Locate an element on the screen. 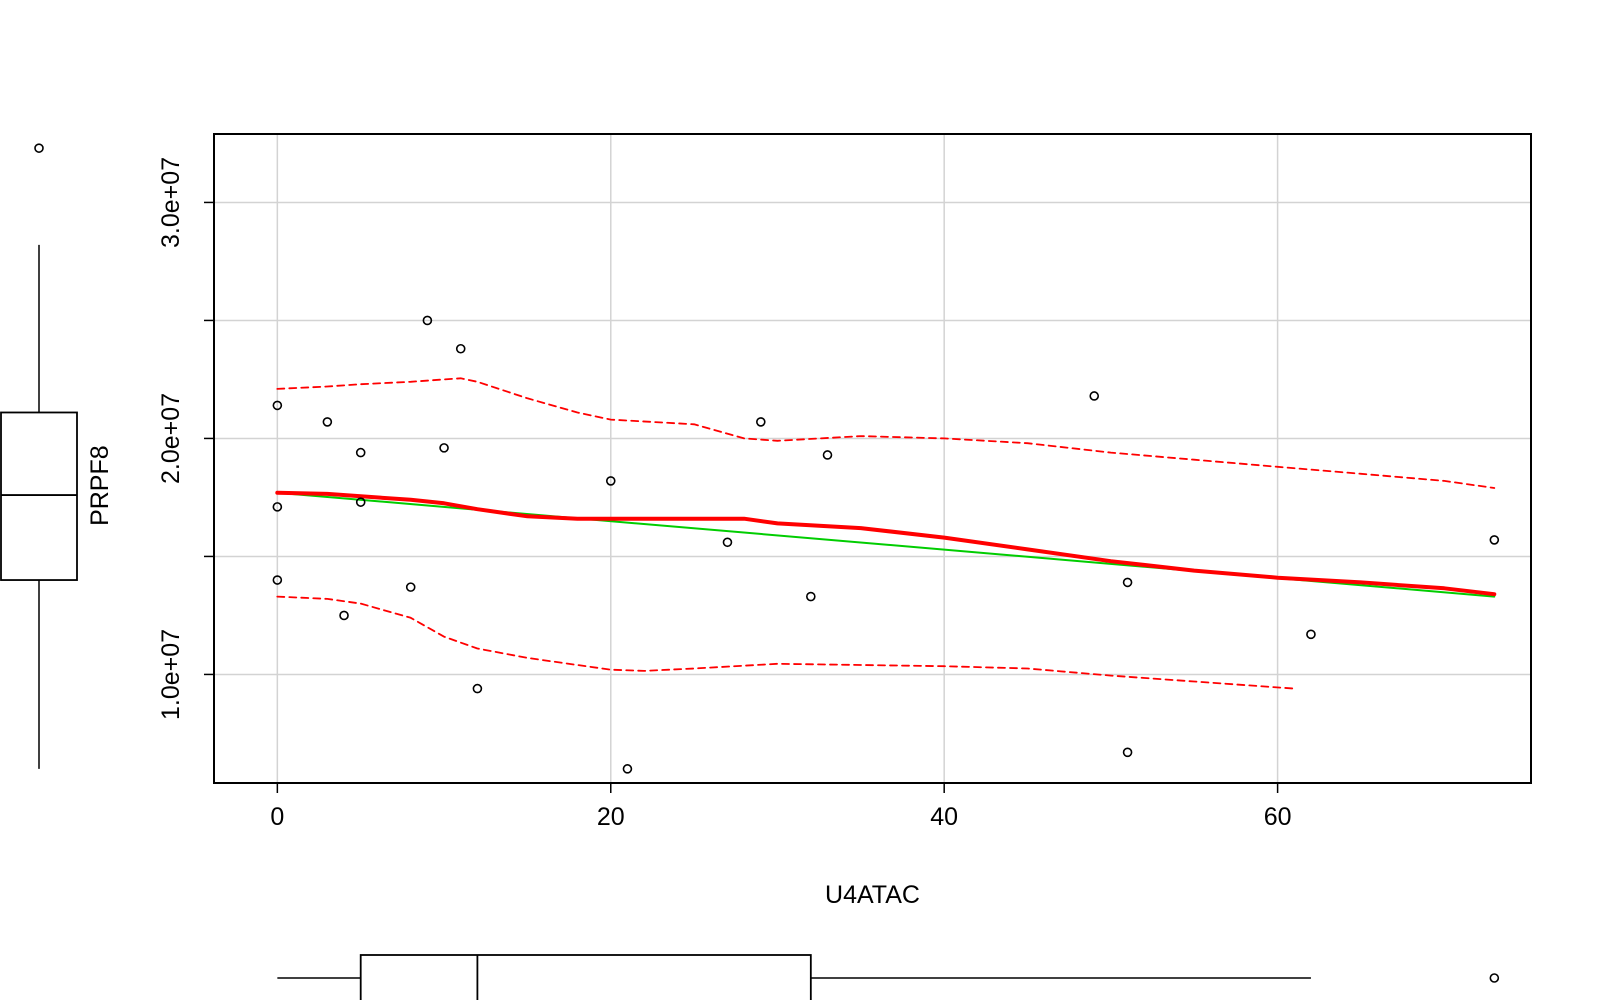 Image resolution: width=1600 pixels, height=1000 pixels. y-tick-label: 2.0e+07 is located at coordinates (171, 438).